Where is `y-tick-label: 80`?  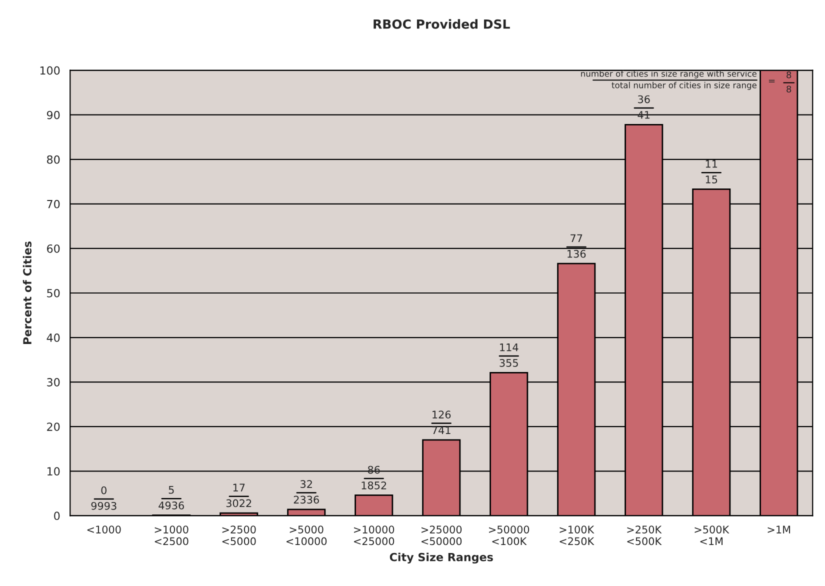 y-tick-label: 80 is located at coordinates (53, 159).